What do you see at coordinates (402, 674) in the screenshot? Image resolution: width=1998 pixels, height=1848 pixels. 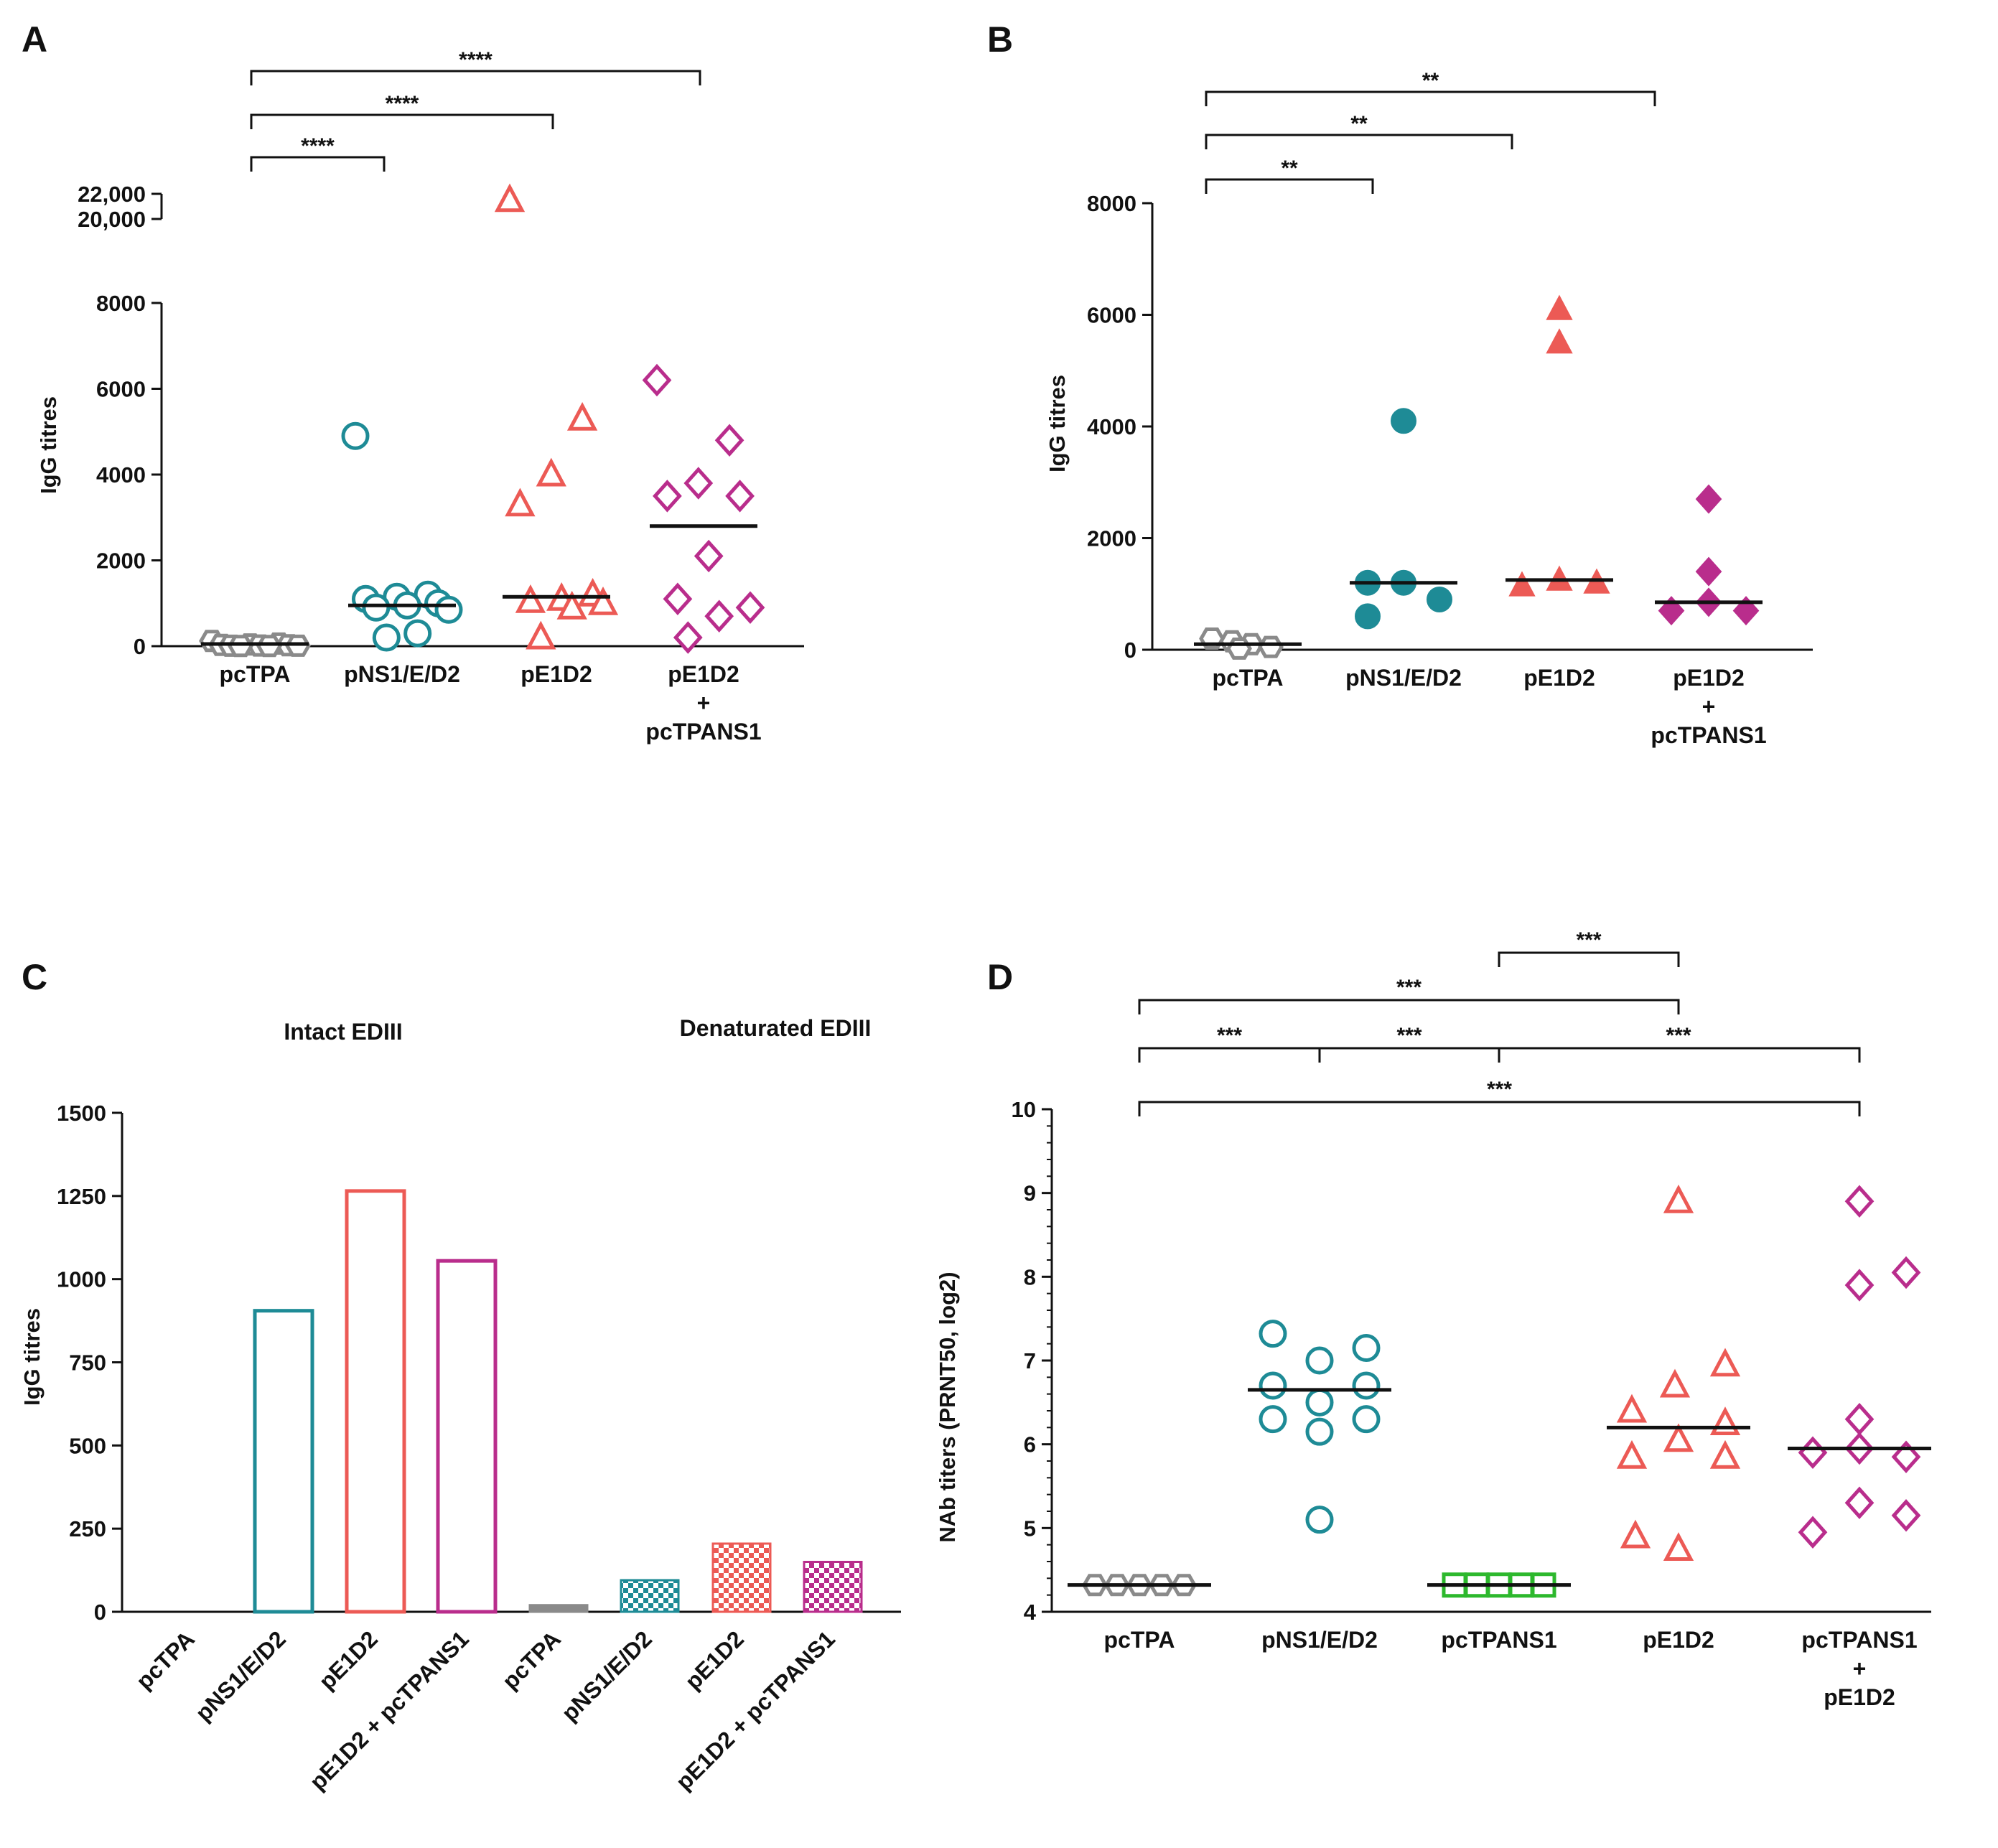 I see `panel-a-xtick-pns1-e-d2: pNS1/E/D2` at bounding box center [402, 674].